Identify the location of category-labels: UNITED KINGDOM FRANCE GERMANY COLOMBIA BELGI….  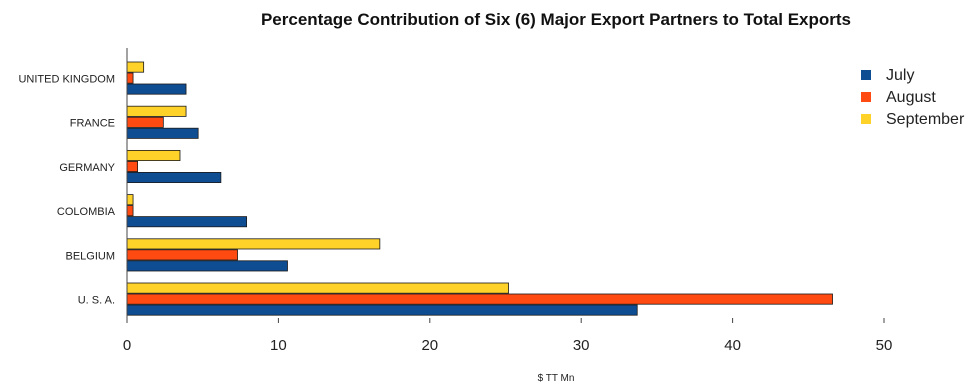
(66, 190).